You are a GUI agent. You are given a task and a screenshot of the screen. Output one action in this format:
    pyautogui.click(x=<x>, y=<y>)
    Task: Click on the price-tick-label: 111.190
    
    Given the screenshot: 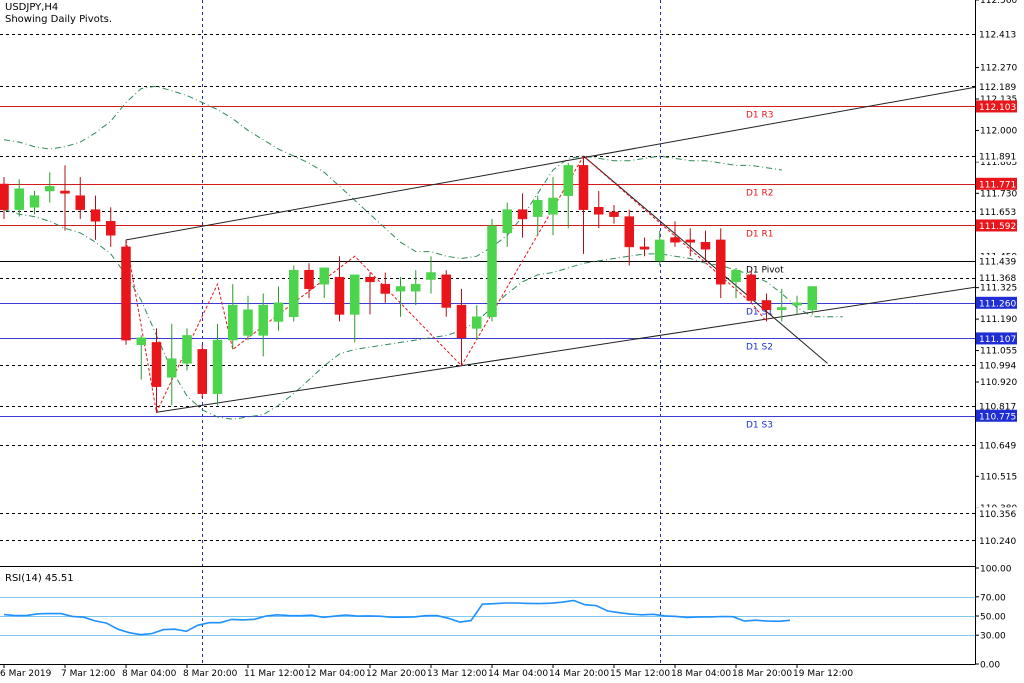 What is the action you would take?
    pyautogui.click(x=998, y=320)
    